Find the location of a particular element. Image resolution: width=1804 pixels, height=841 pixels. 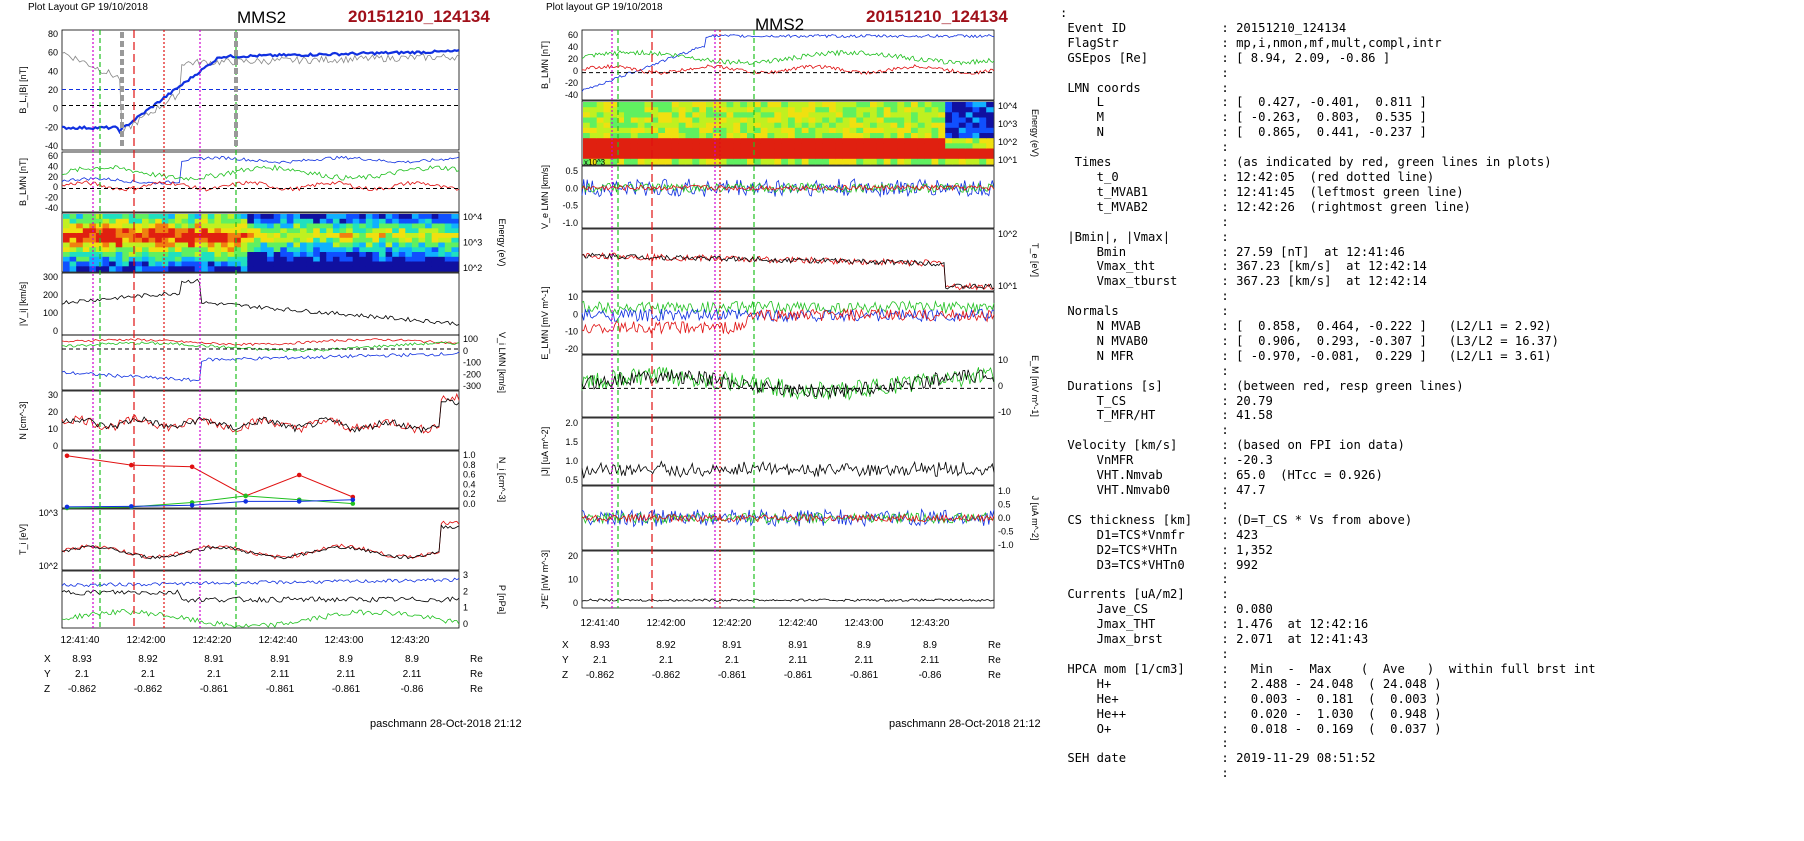

y-tick-label: 10^3 is located at coordinates (472, 243).